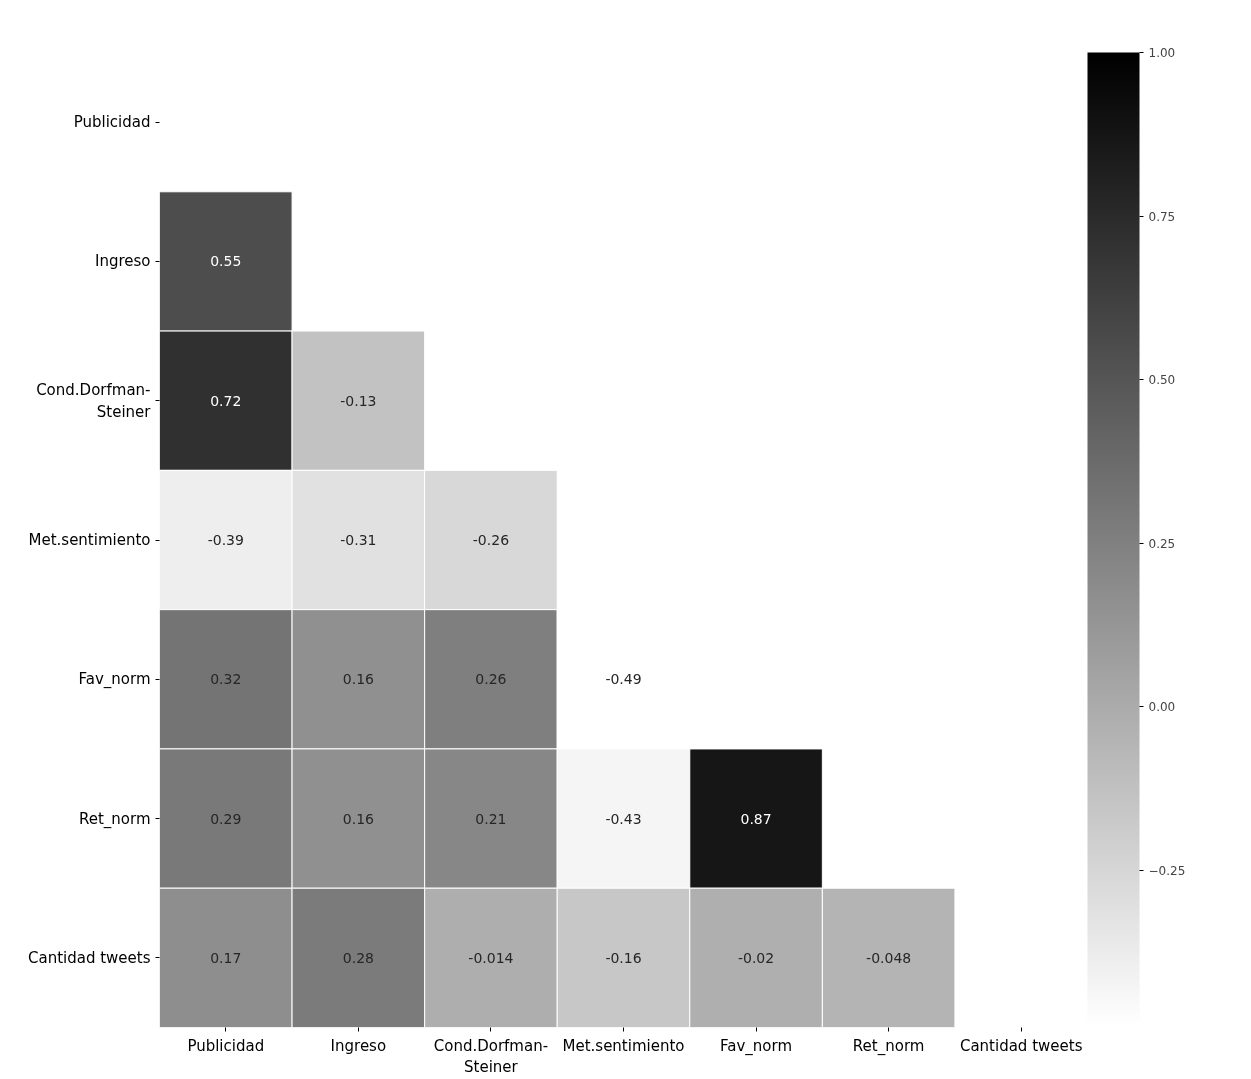 This screenshot has width=1251, height=1079. What do you see at coordinates (491, 679) in the screenshot?
I see `data-label: 0.26` at bounding box center [491, 679].